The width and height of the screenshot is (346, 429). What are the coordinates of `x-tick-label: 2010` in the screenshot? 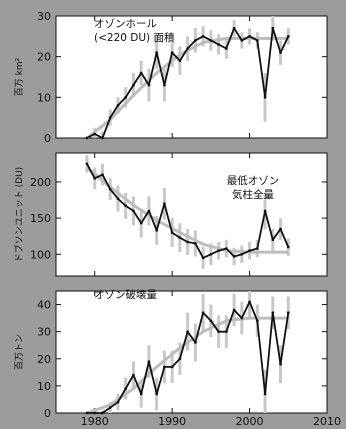 It's located at (327, 421).